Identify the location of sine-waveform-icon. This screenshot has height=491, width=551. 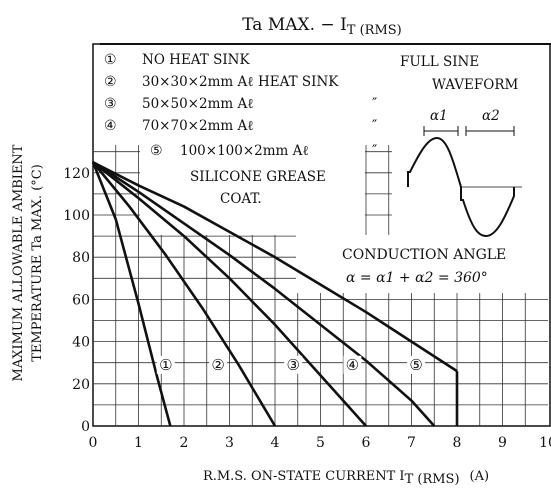
(464, 182).